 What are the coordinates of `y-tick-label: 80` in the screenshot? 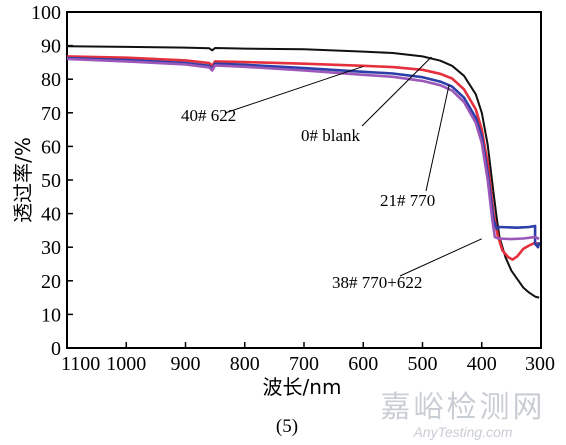 It's located at (51, 80).